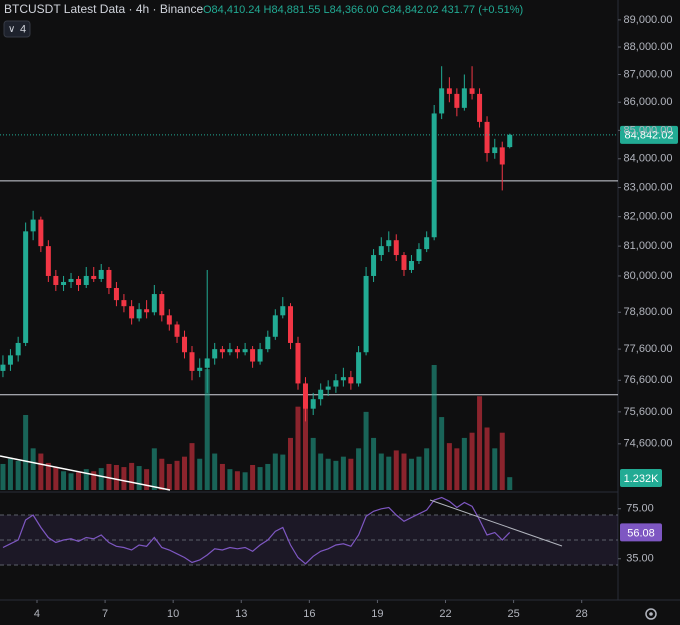 This screenshot has height=625, width=680. I want to click on y-tick-label: 75,600.00, so click(648, 412).